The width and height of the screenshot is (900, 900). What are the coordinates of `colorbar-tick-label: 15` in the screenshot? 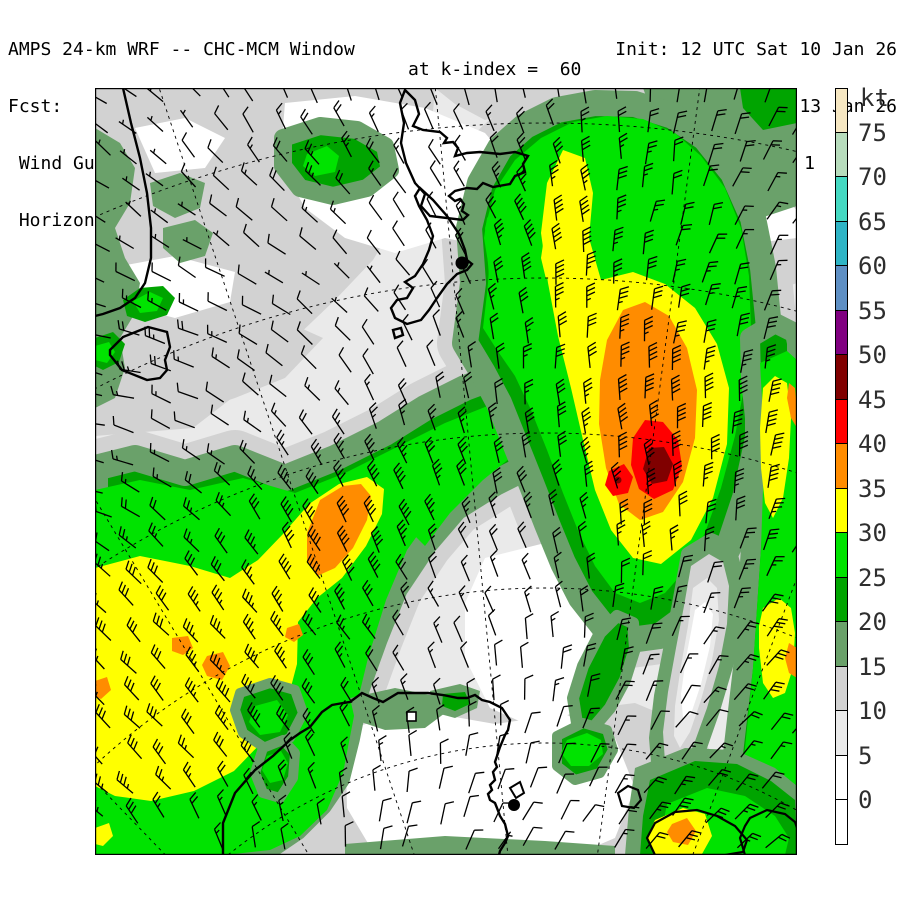 It's located at (872, 666).